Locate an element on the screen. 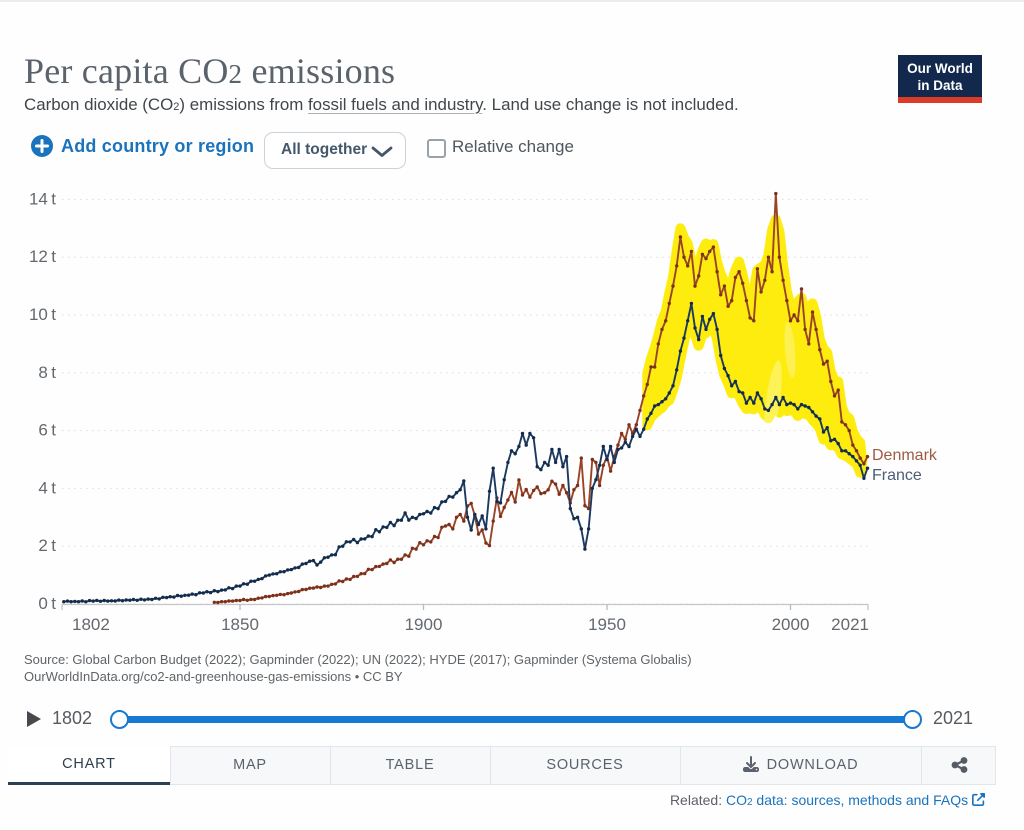 Image resolution: width=1024 pixels, height=830 pixels. svg-text: France is located at coordinates (897, 475).